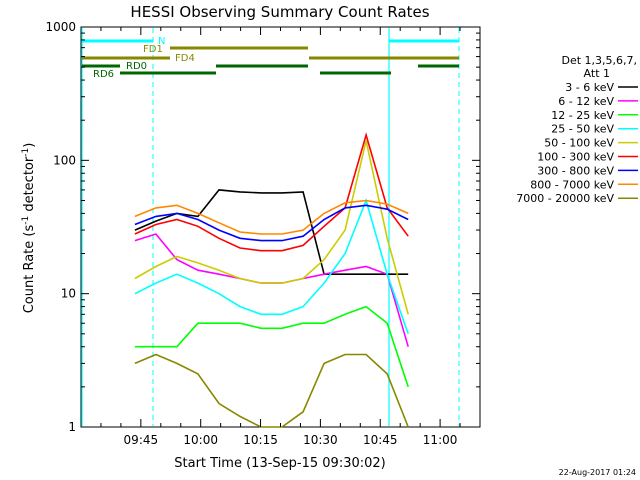 This screenshot has width=640, height=480. What do you see at coordinates (380, 440) in the screenshot?
I see `x-tick-label: 10:45` at bounding box center [380, 440].